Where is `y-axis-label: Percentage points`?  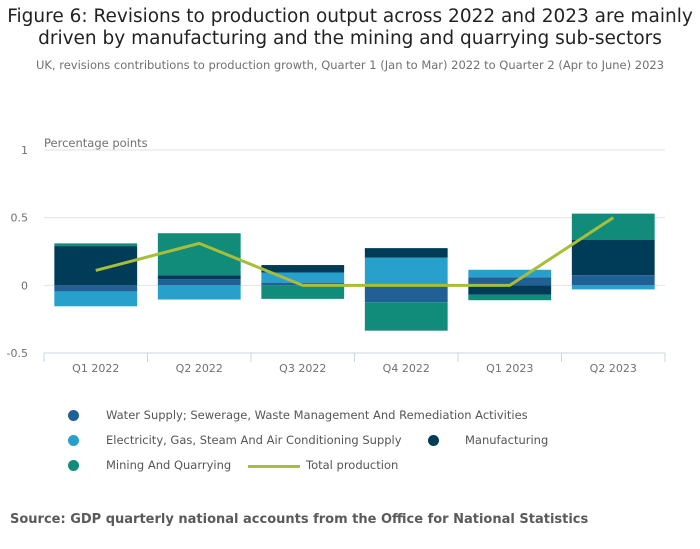 y-axis-label: Percentage points is located at coordinates (96, 143).